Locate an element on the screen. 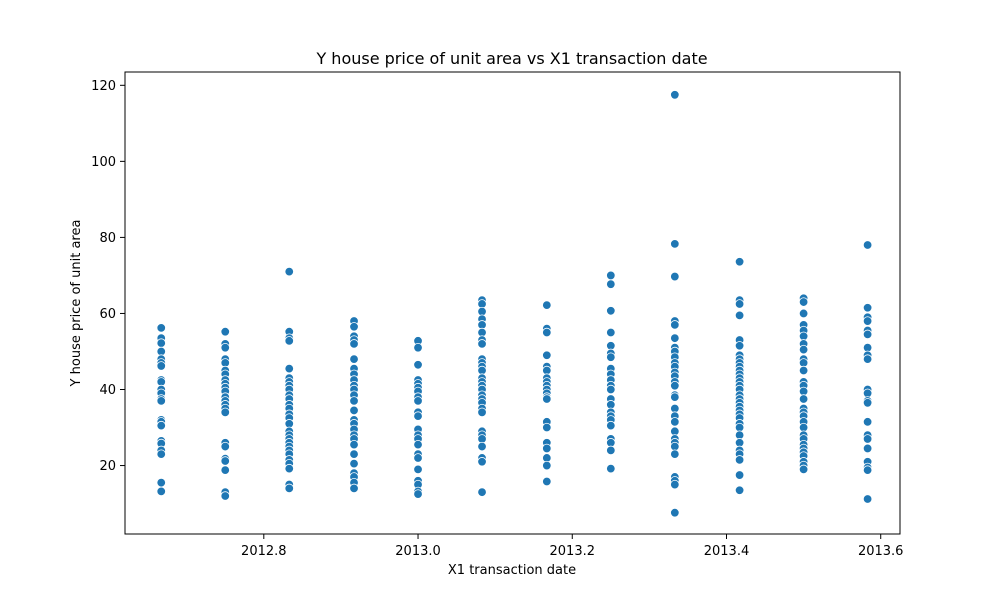 The width and height of the screenshot is (1000, 600). x-tick-label: 2012.8 is located at coordinates (264, 551).